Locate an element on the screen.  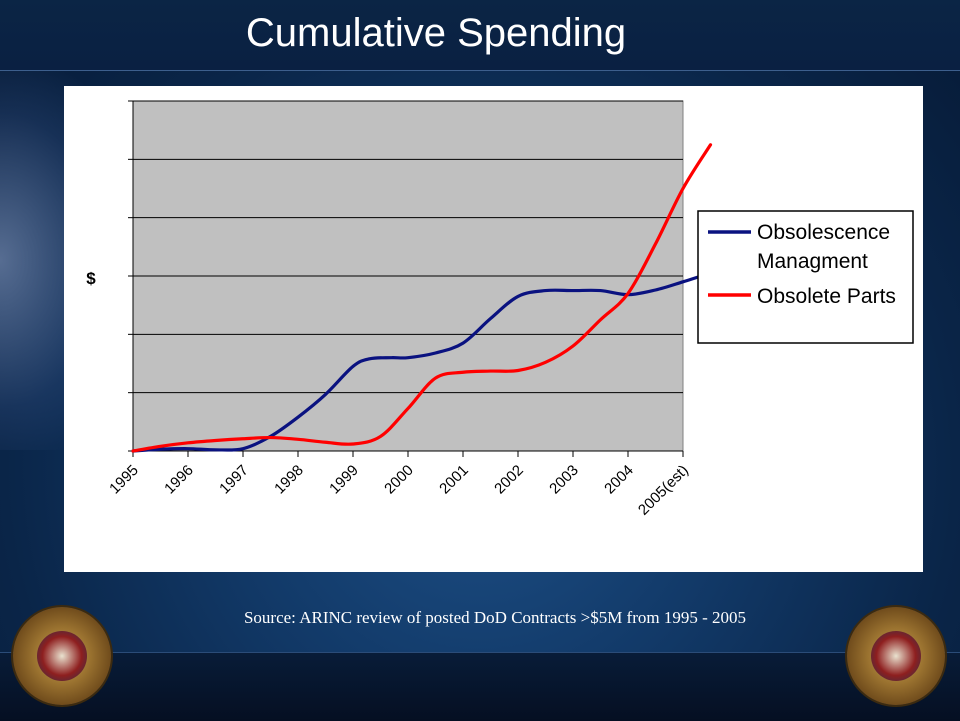
x-tick-label: 1999 is located at coordinates (344, 480).